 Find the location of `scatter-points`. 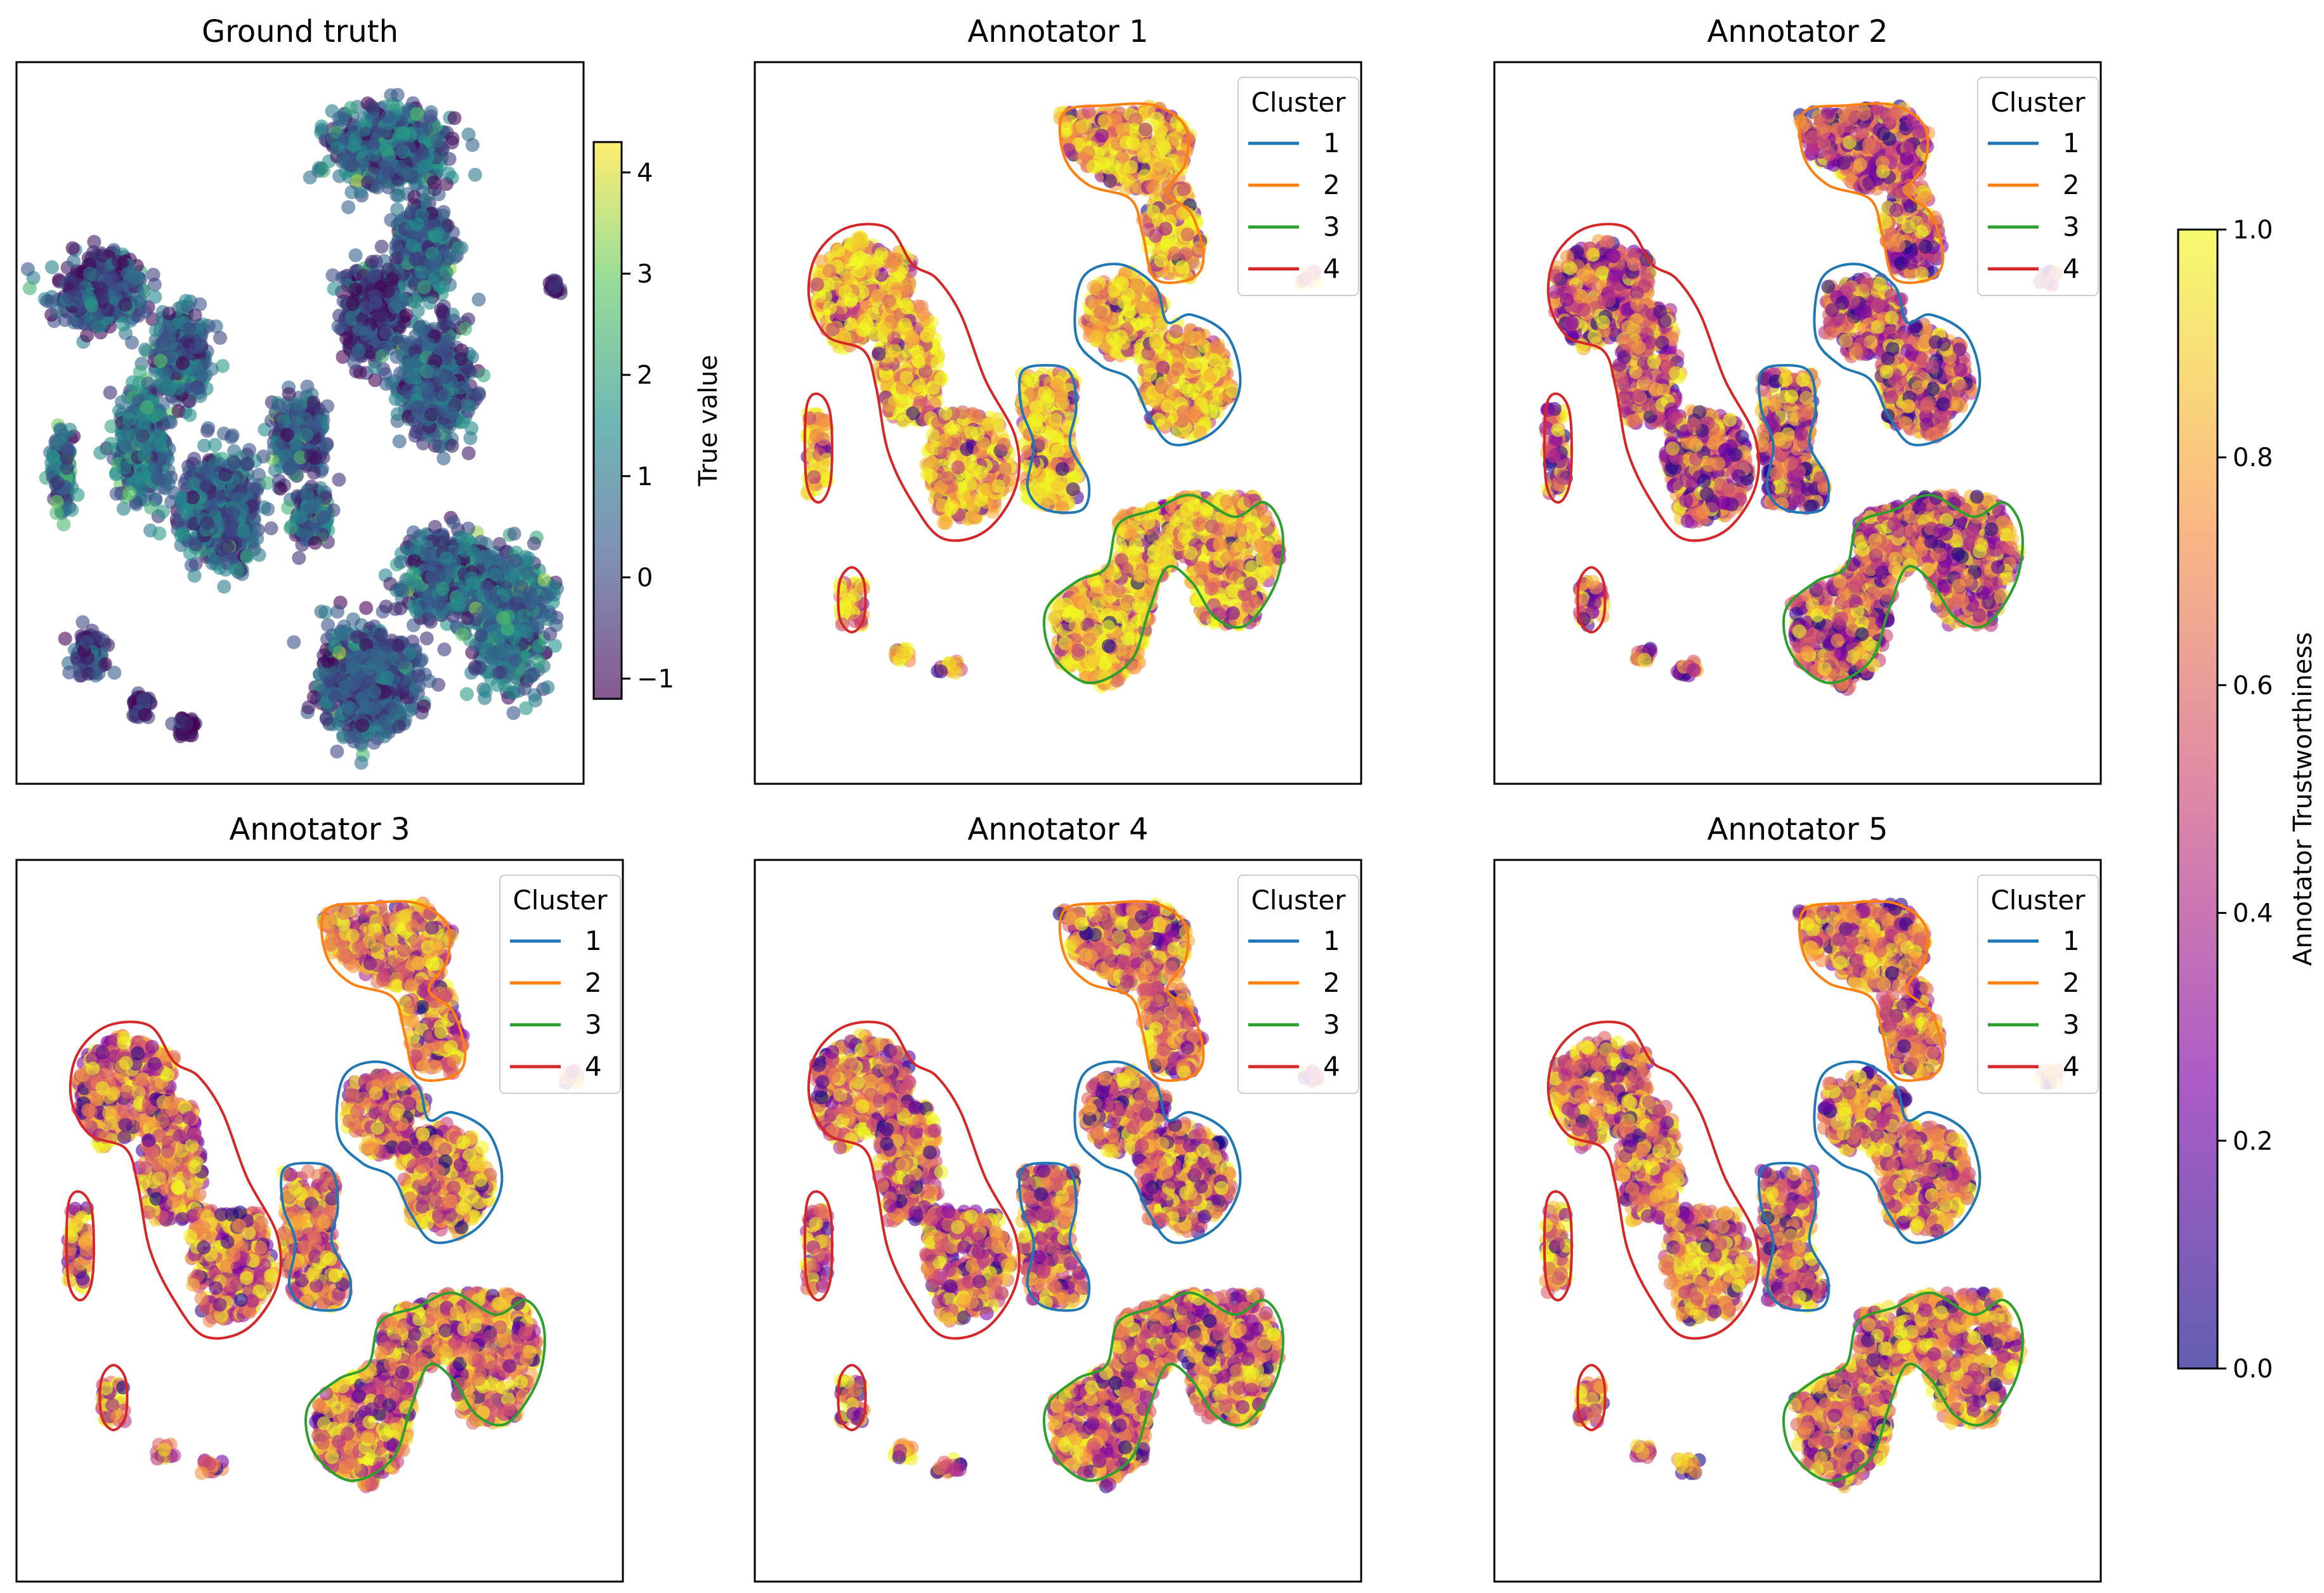

scatter-points is located at coordinates (294, 429).